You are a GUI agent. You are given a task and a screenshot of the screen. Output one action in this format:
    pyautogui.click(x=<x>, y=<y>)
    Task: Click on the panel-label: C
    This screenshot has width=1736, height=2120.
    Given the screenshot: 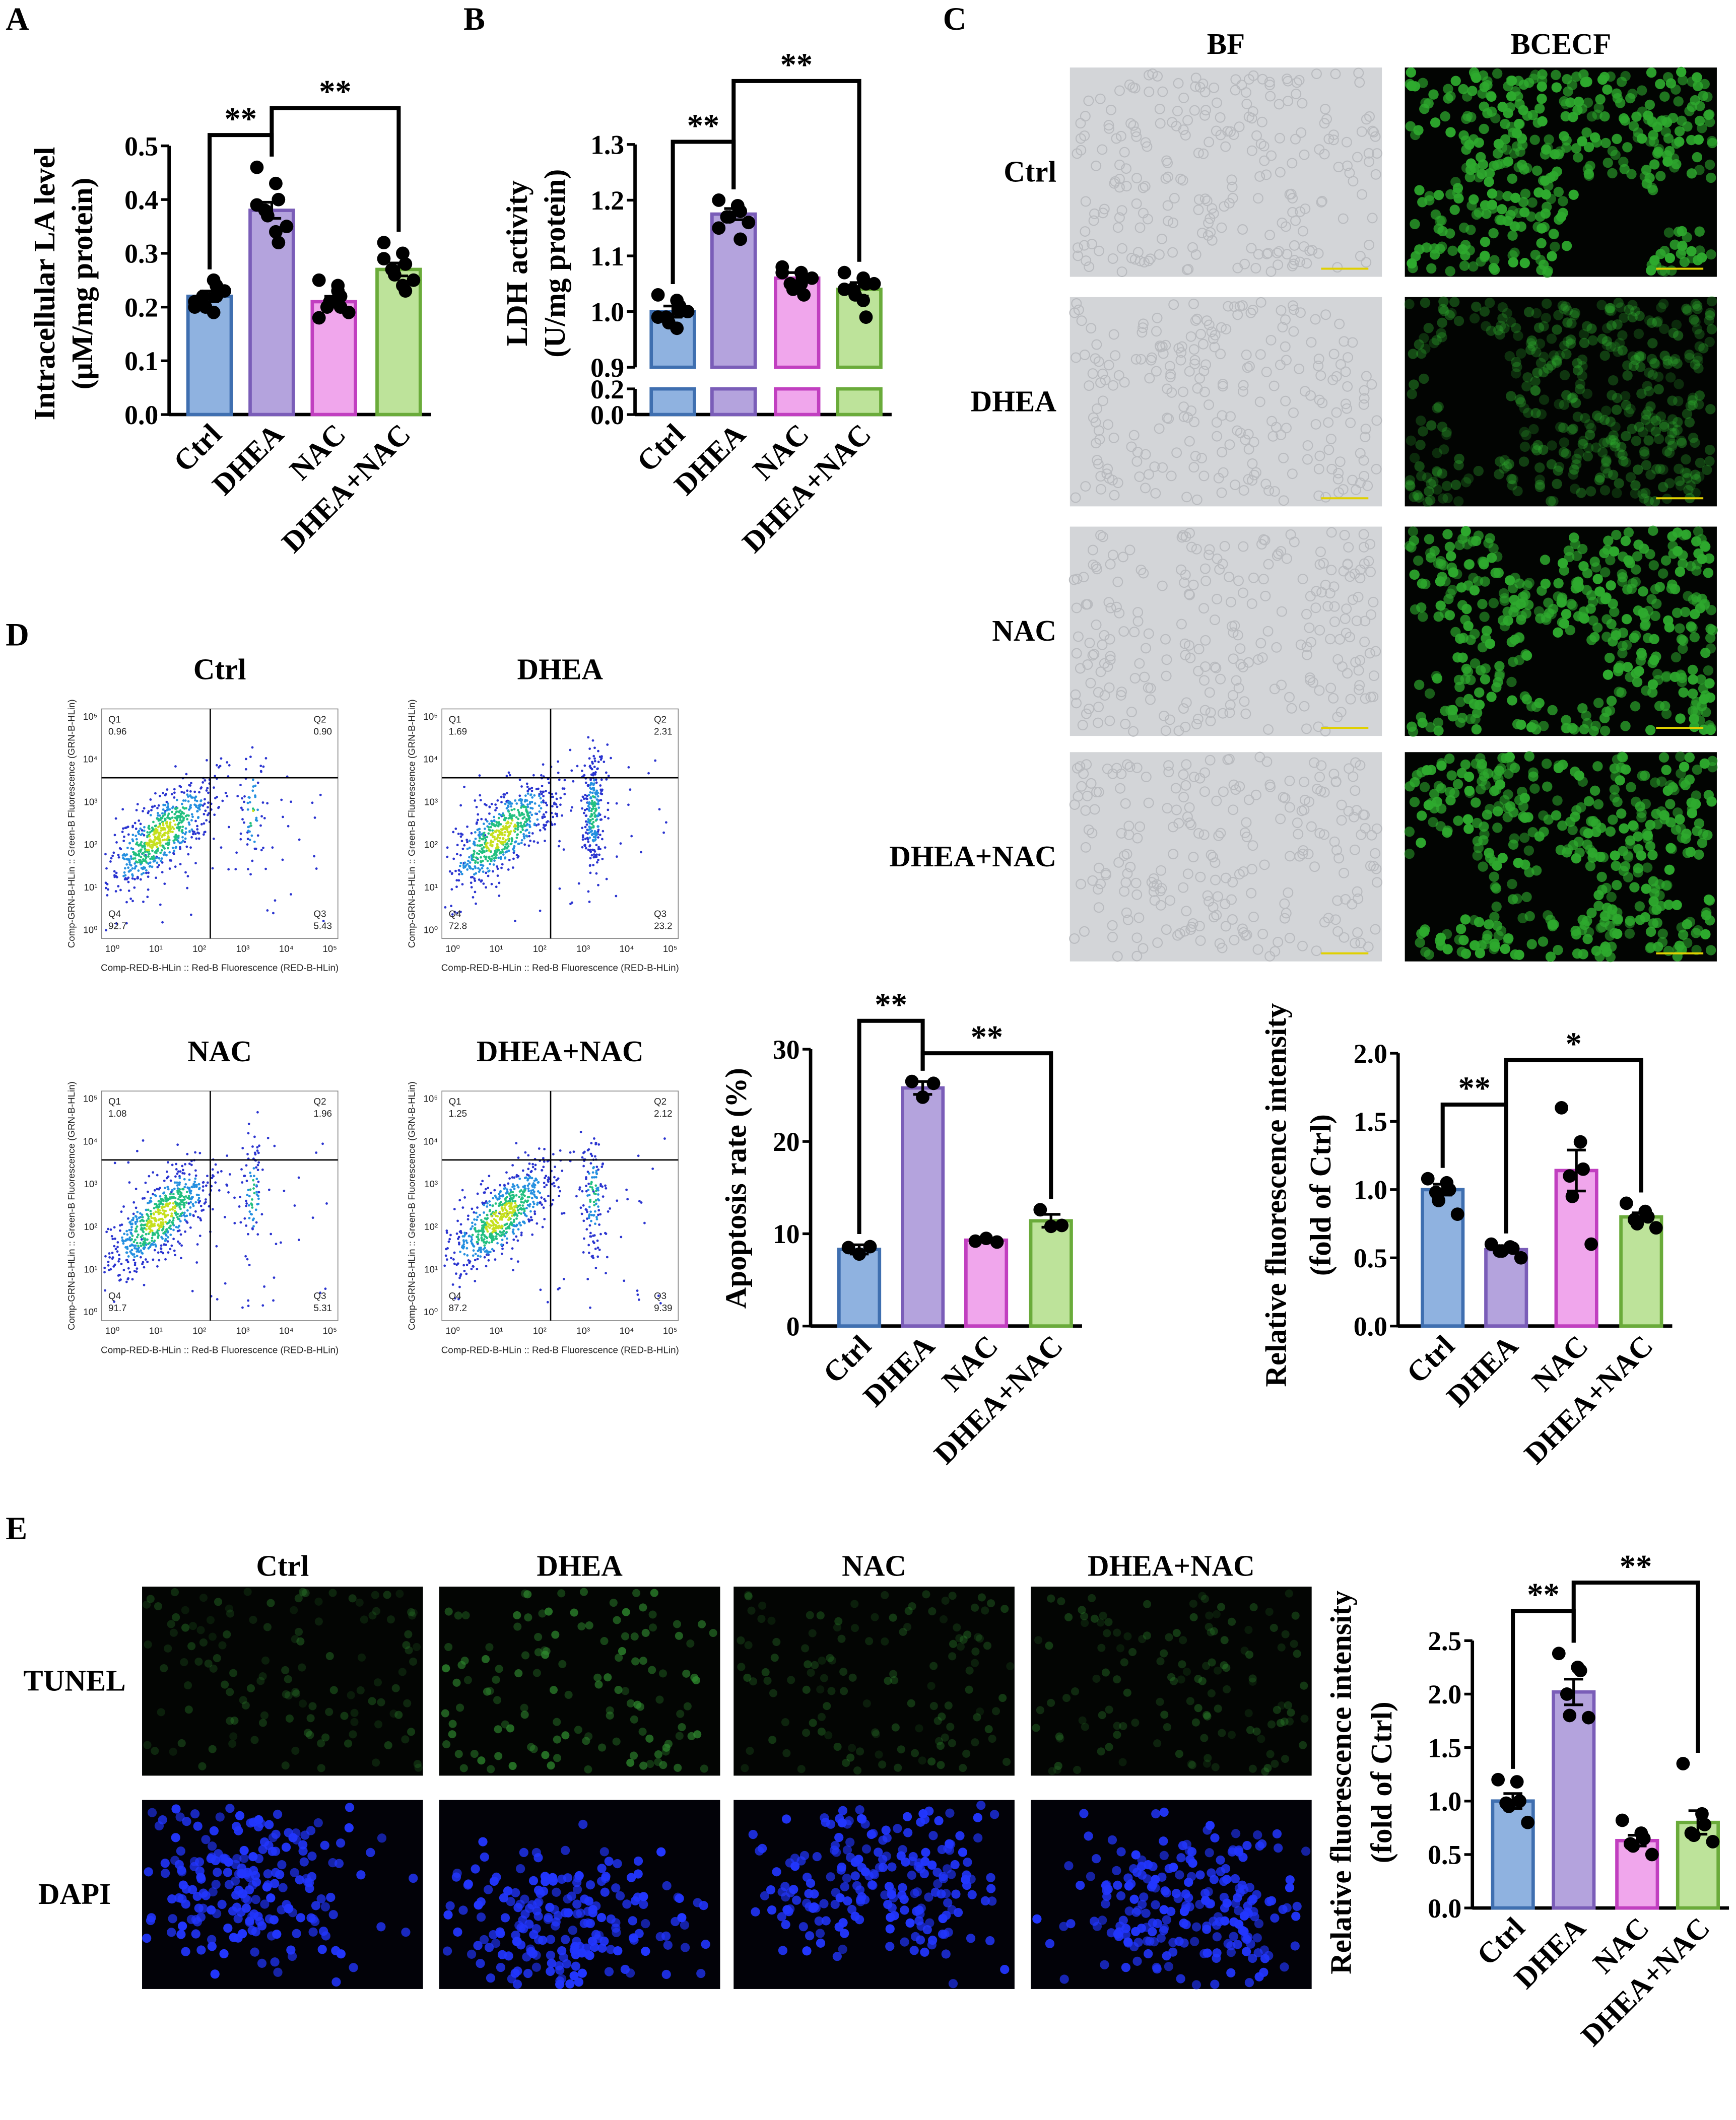 What is the action you would take?
    pyautogui.click(x=955, y=19)
    